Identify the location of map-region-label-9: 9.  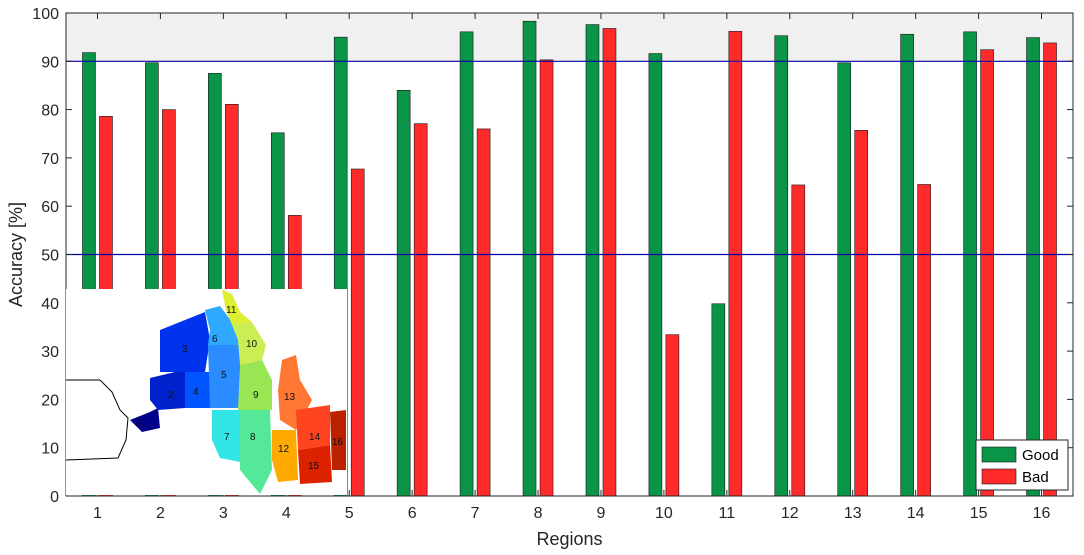
(256, 395).